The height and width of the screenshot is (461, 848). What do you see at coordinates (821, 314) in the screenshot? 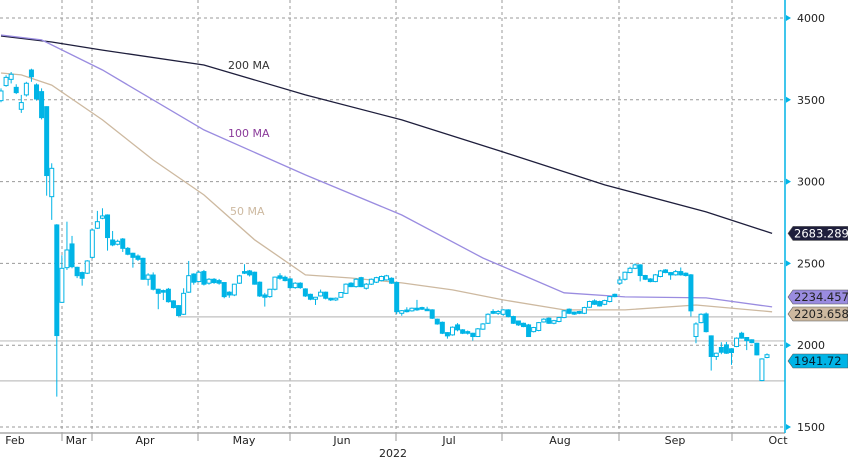
I see `label-50-ma-text: 2203.6582` at bounding box center [821, 314].